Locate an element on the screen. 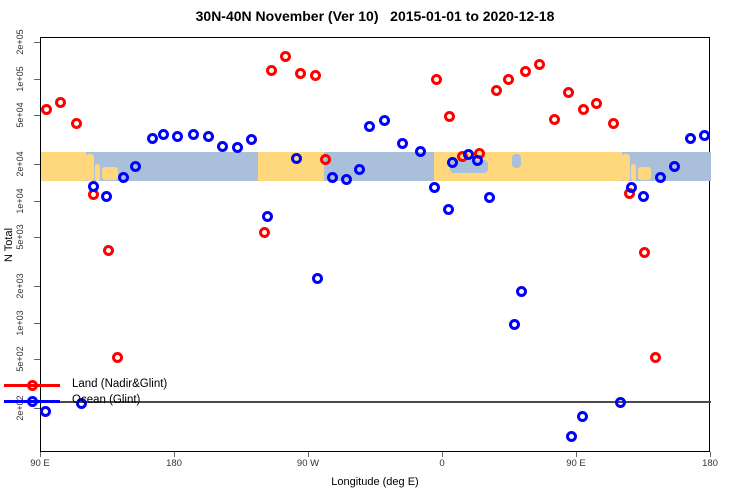 This screenshot has width=750, height=500. map-strip is located at coordinates (376, 167).